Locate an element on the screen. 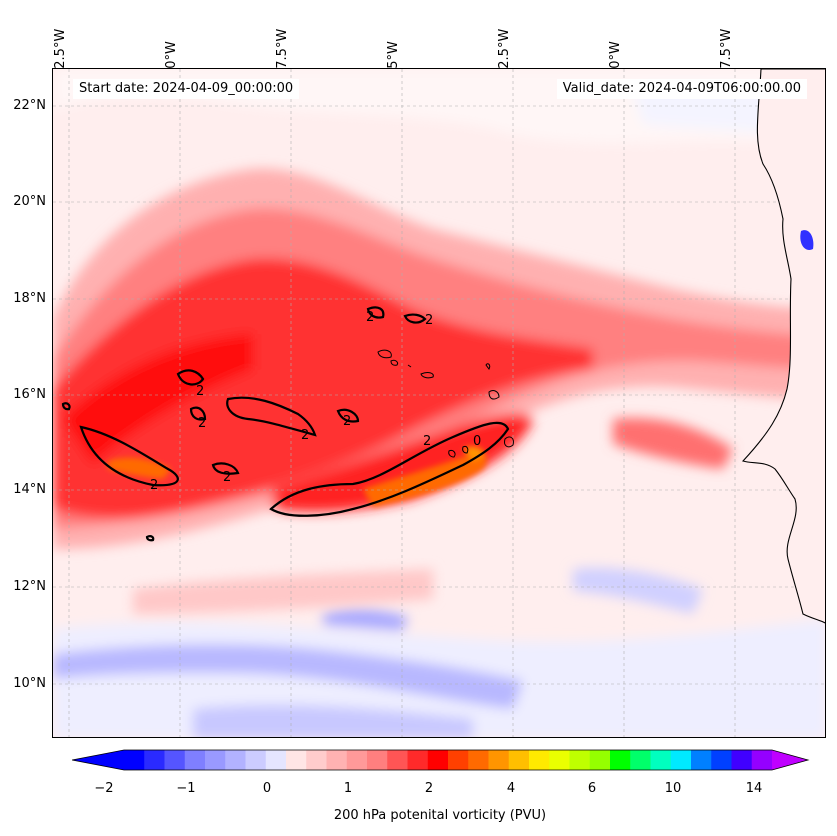 The image size is (837, 836). lat-label-10n: 10°N is located at coordinates (29, 683).